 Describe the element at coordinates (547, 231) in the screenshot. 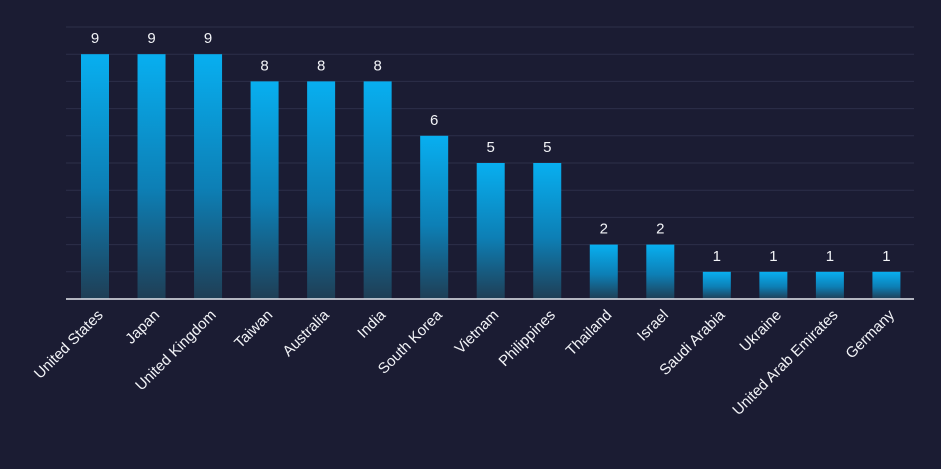

I see `bar-philippines` at that location.